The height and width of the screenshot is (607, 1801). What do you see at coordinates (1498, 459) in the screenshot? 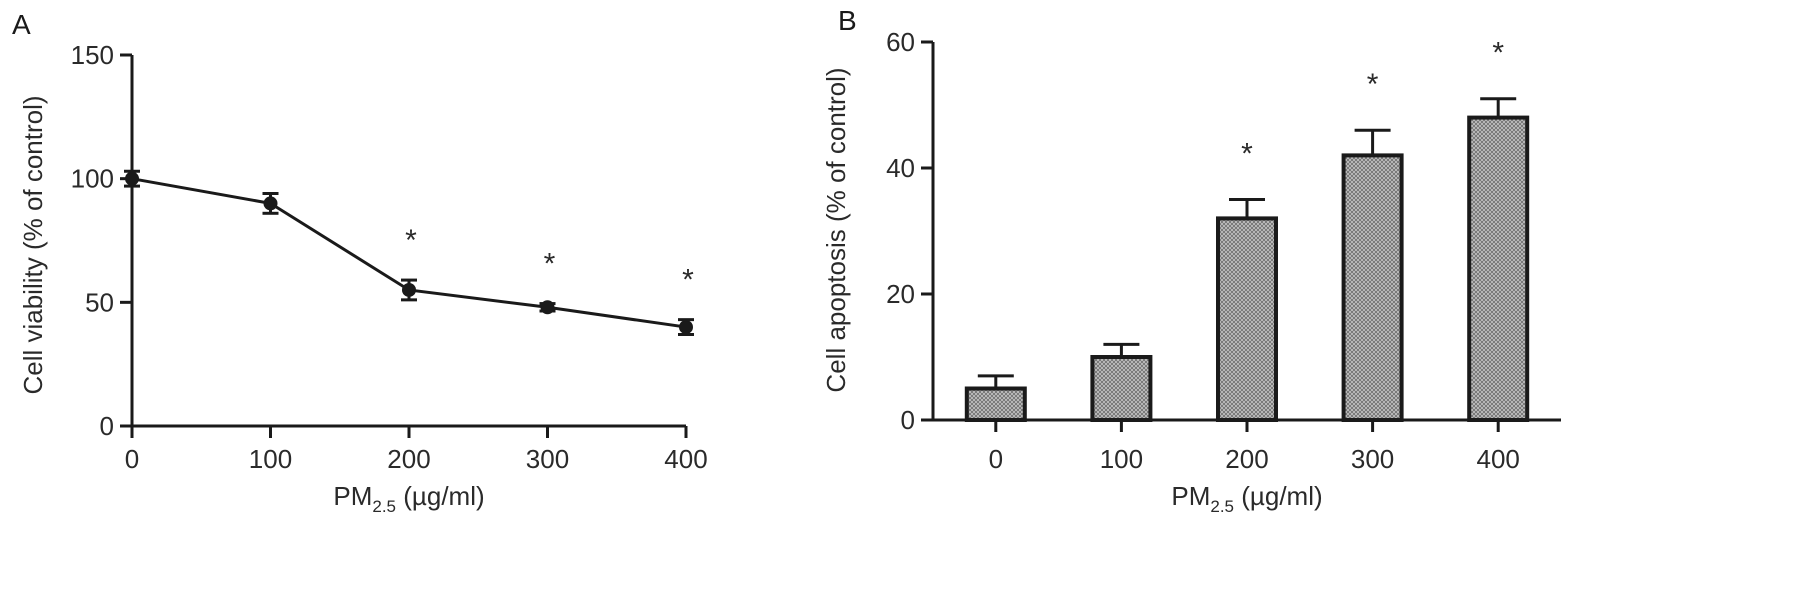
I see `panel-b-x-tick-label: 400` at bounding box center [1498, 459].